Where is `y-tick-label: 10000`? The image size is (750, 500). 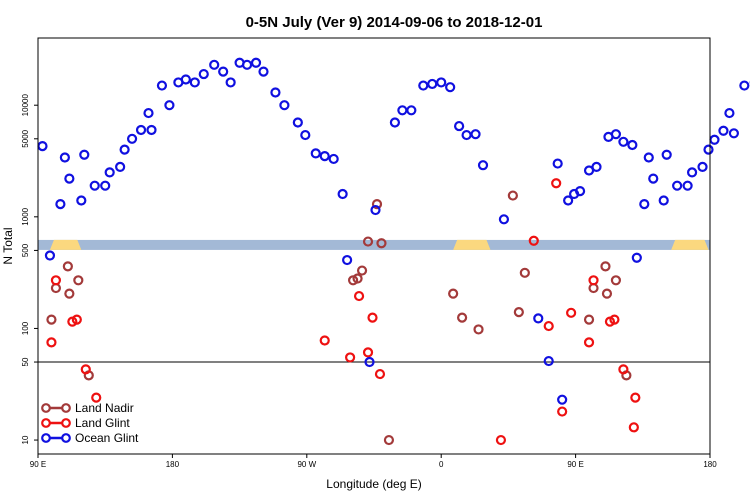
y-tick-label: 10000 is located at coordinates (25, 105).